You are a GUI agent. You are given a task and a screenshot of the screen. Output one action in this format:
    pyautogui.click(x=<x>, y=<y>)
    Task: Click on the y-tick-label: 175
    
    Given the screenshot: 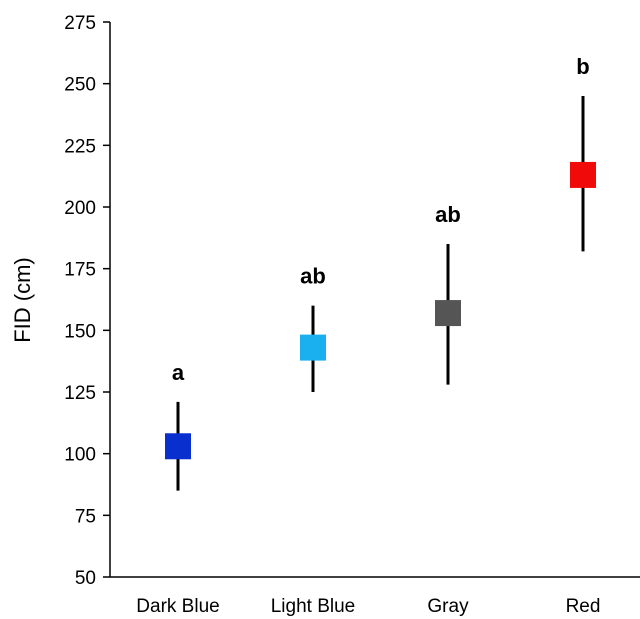 What is the action you would take?
    pyautogui.click(x=80, y=270)
    